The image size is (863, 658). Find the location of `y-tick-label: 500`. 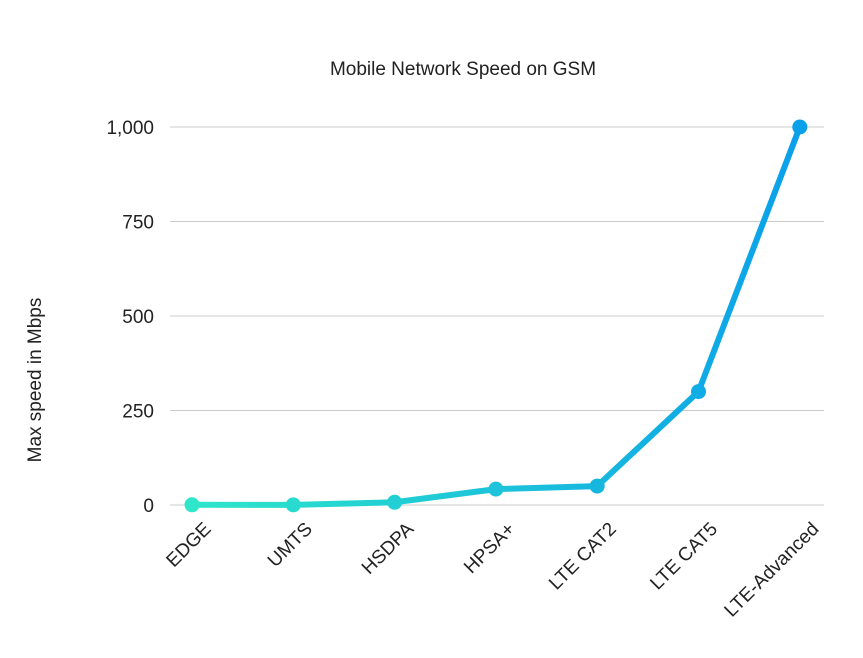

y-tick-label: 500 is located at coordinates (138, 317).